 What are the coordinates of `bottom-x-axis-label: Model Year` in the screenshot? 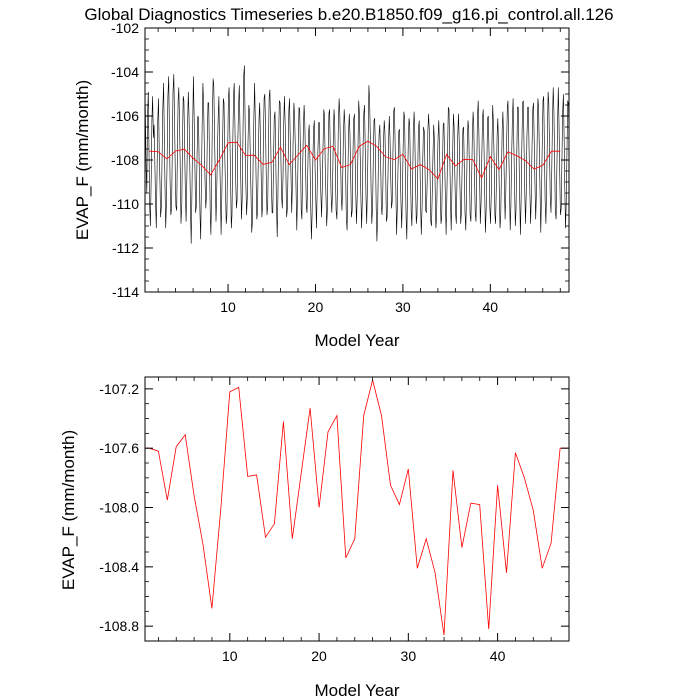 It's located at (356, 690).